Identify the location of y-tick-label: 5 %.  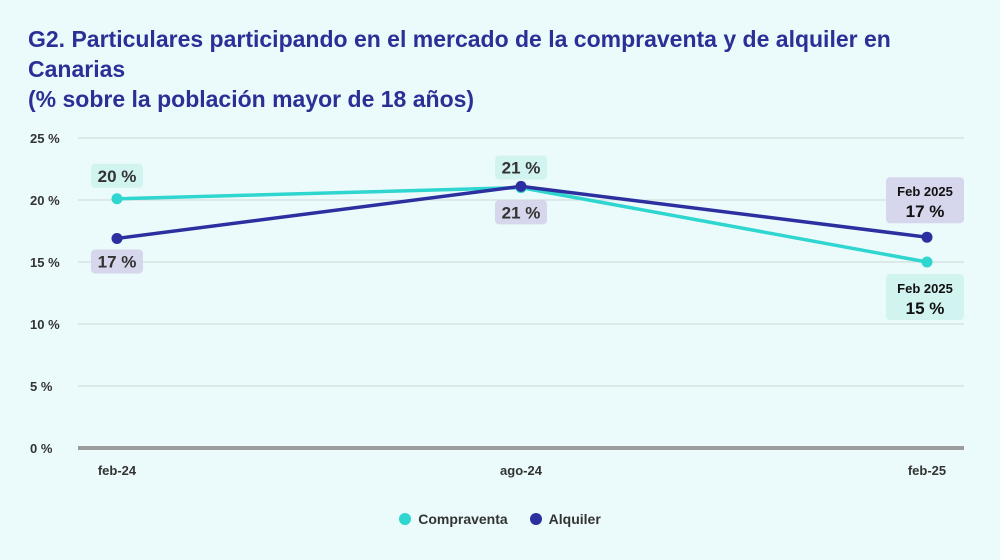
(41, 386).